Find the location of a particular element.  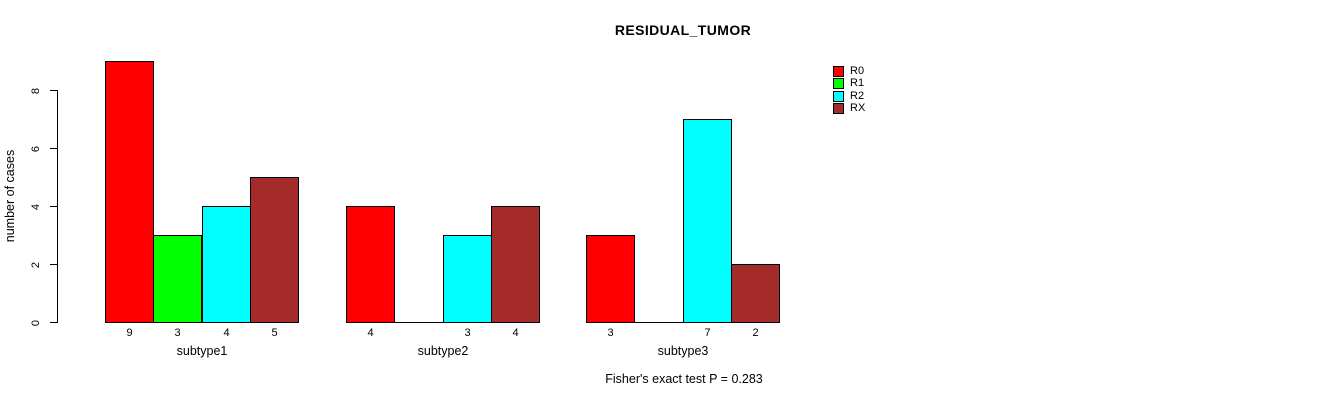

y-axis-tick-label: 4 is located at coordinates (36, 207).